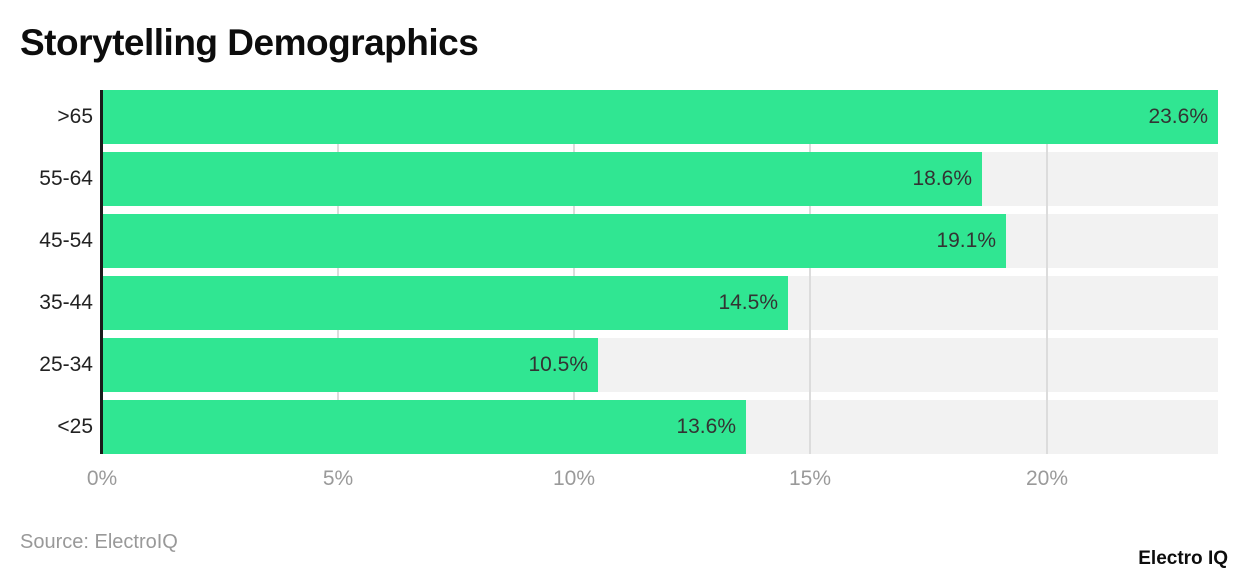 Image resolution: width=1240 pixels, height=576 pixels. I want to click on x-tick-label: 15%, so click(810, 478).